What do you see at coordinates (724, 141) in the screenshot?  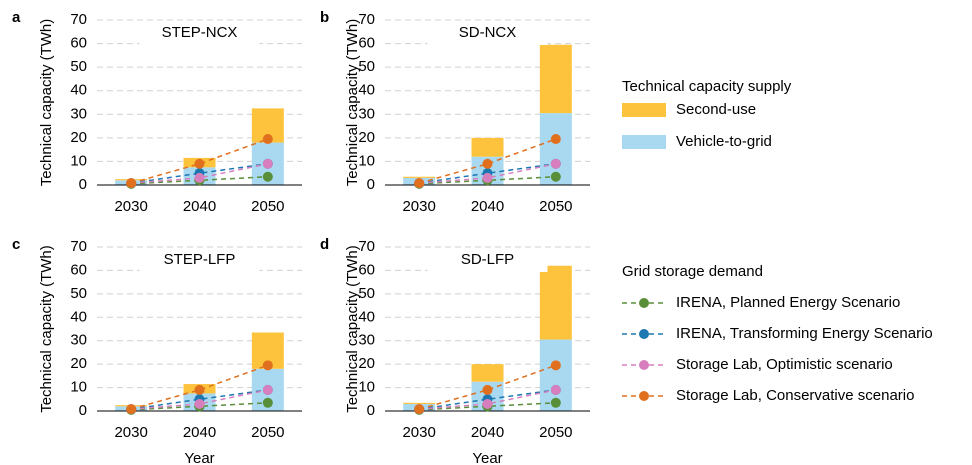 I see `legend-label: Vehicle-to-grid` at bounding box center [724, 141].